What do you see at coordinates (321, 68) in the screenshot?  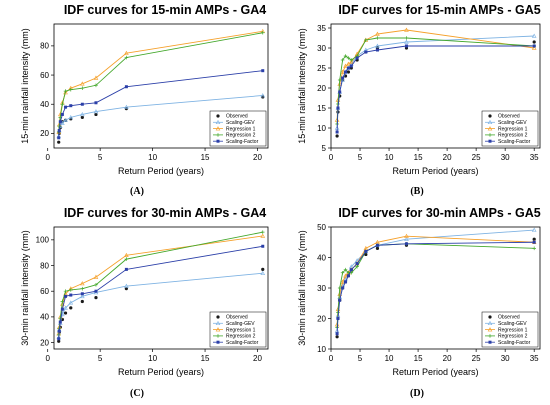 I see `y-tick-label: 25` at bounding box center [321, 68].